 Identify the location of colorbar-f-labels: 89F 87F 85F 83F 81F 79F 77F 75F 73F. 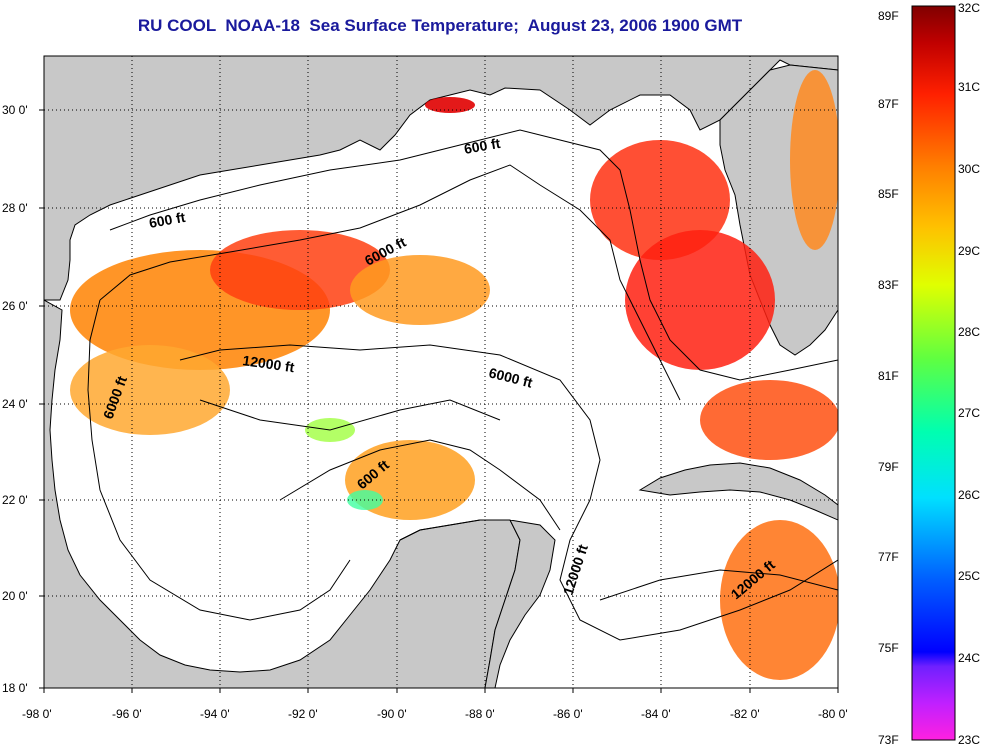
(888, 378).